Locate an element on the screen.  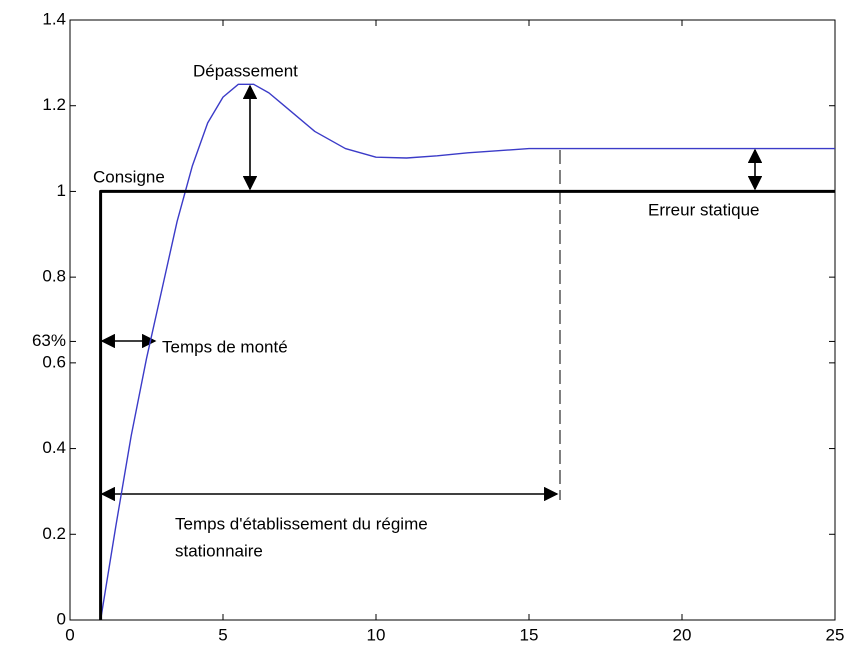
y-tick-label: 0 is located at coordinates (61, 618).